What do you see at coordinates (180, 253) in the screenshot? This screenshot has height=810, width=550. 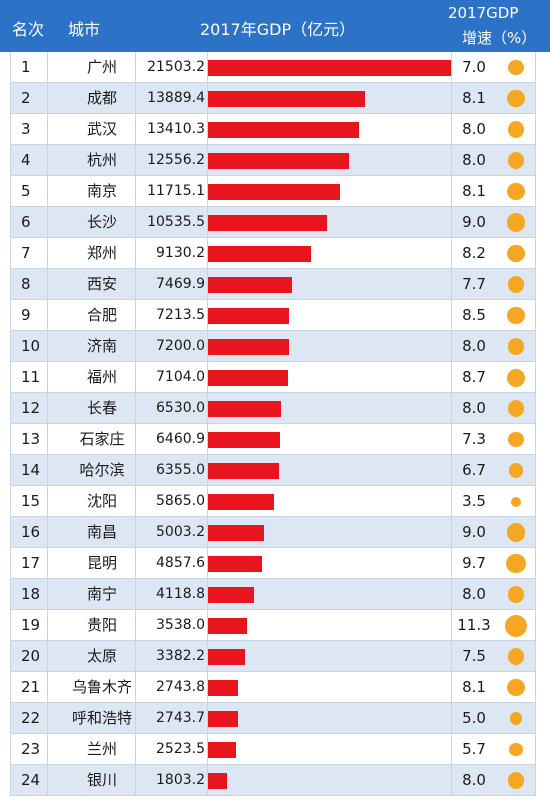 I see `gdp-value: 9130.2` at bounding box center [180, 253].